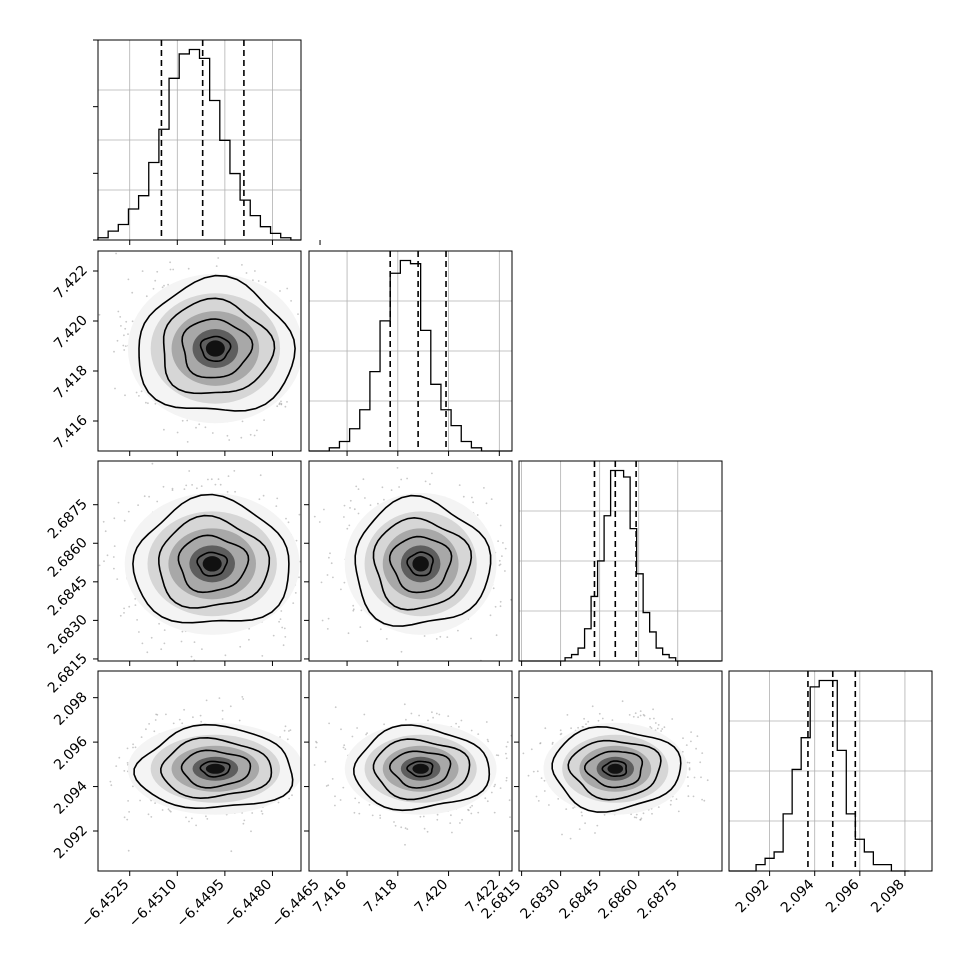 This screenshot has width=970, height=970. I want to click on x-tick-label: 2.6830, so click(541, 900).